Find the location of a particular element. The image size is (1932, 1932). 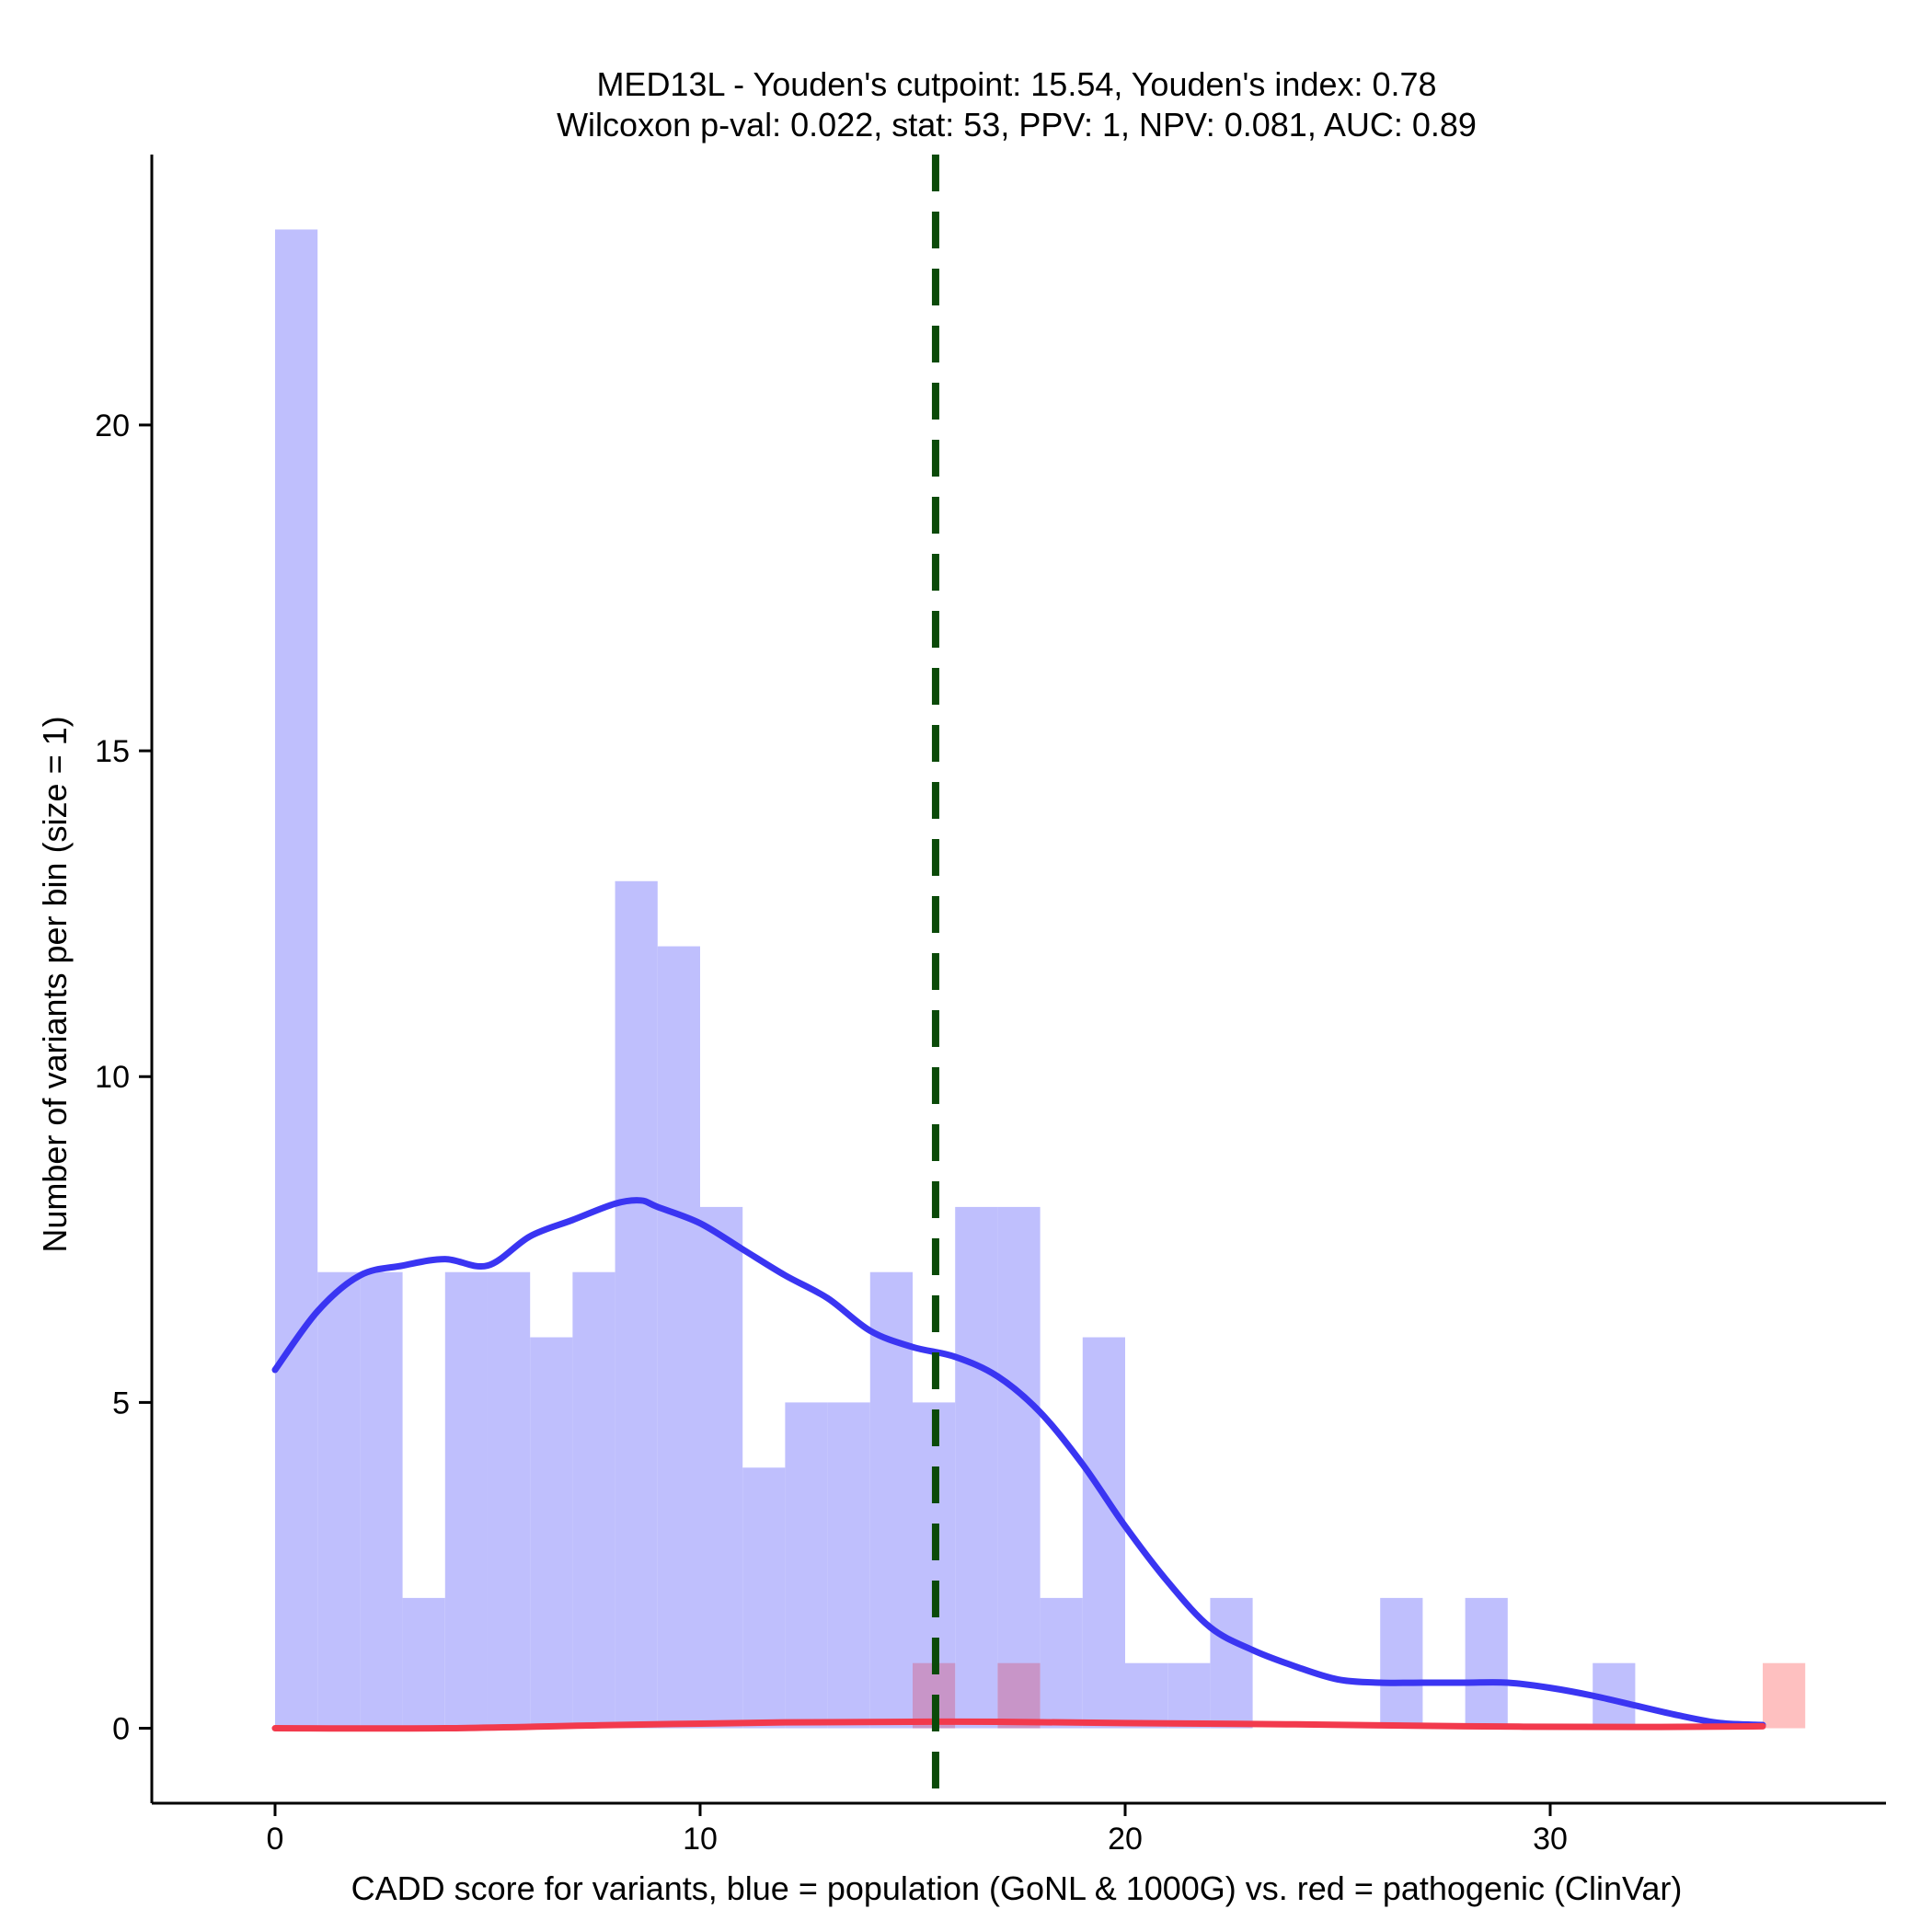

y-axis-label: Number of variants per bin (size = 1) is located at coordinates (55, 984).